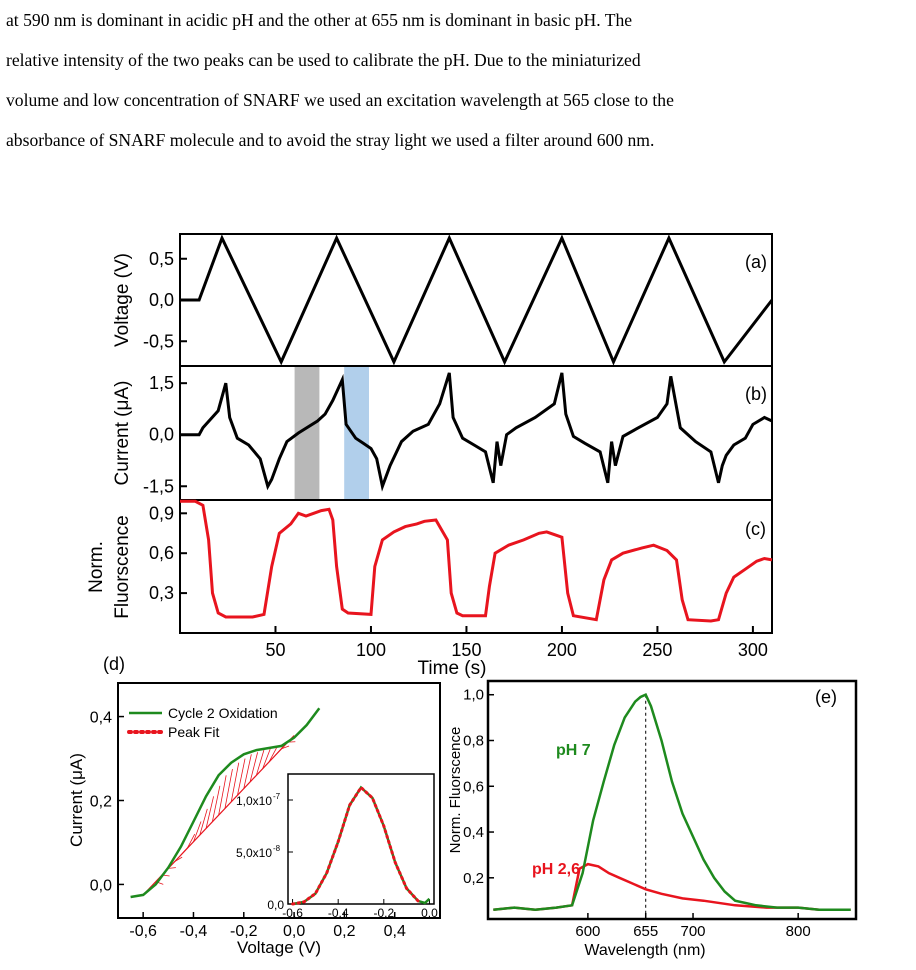 The image size is (916, 970). Describe the element at coordinates (473, 832) in the screenshot. I see `ytick-label: 0,4` at that location.